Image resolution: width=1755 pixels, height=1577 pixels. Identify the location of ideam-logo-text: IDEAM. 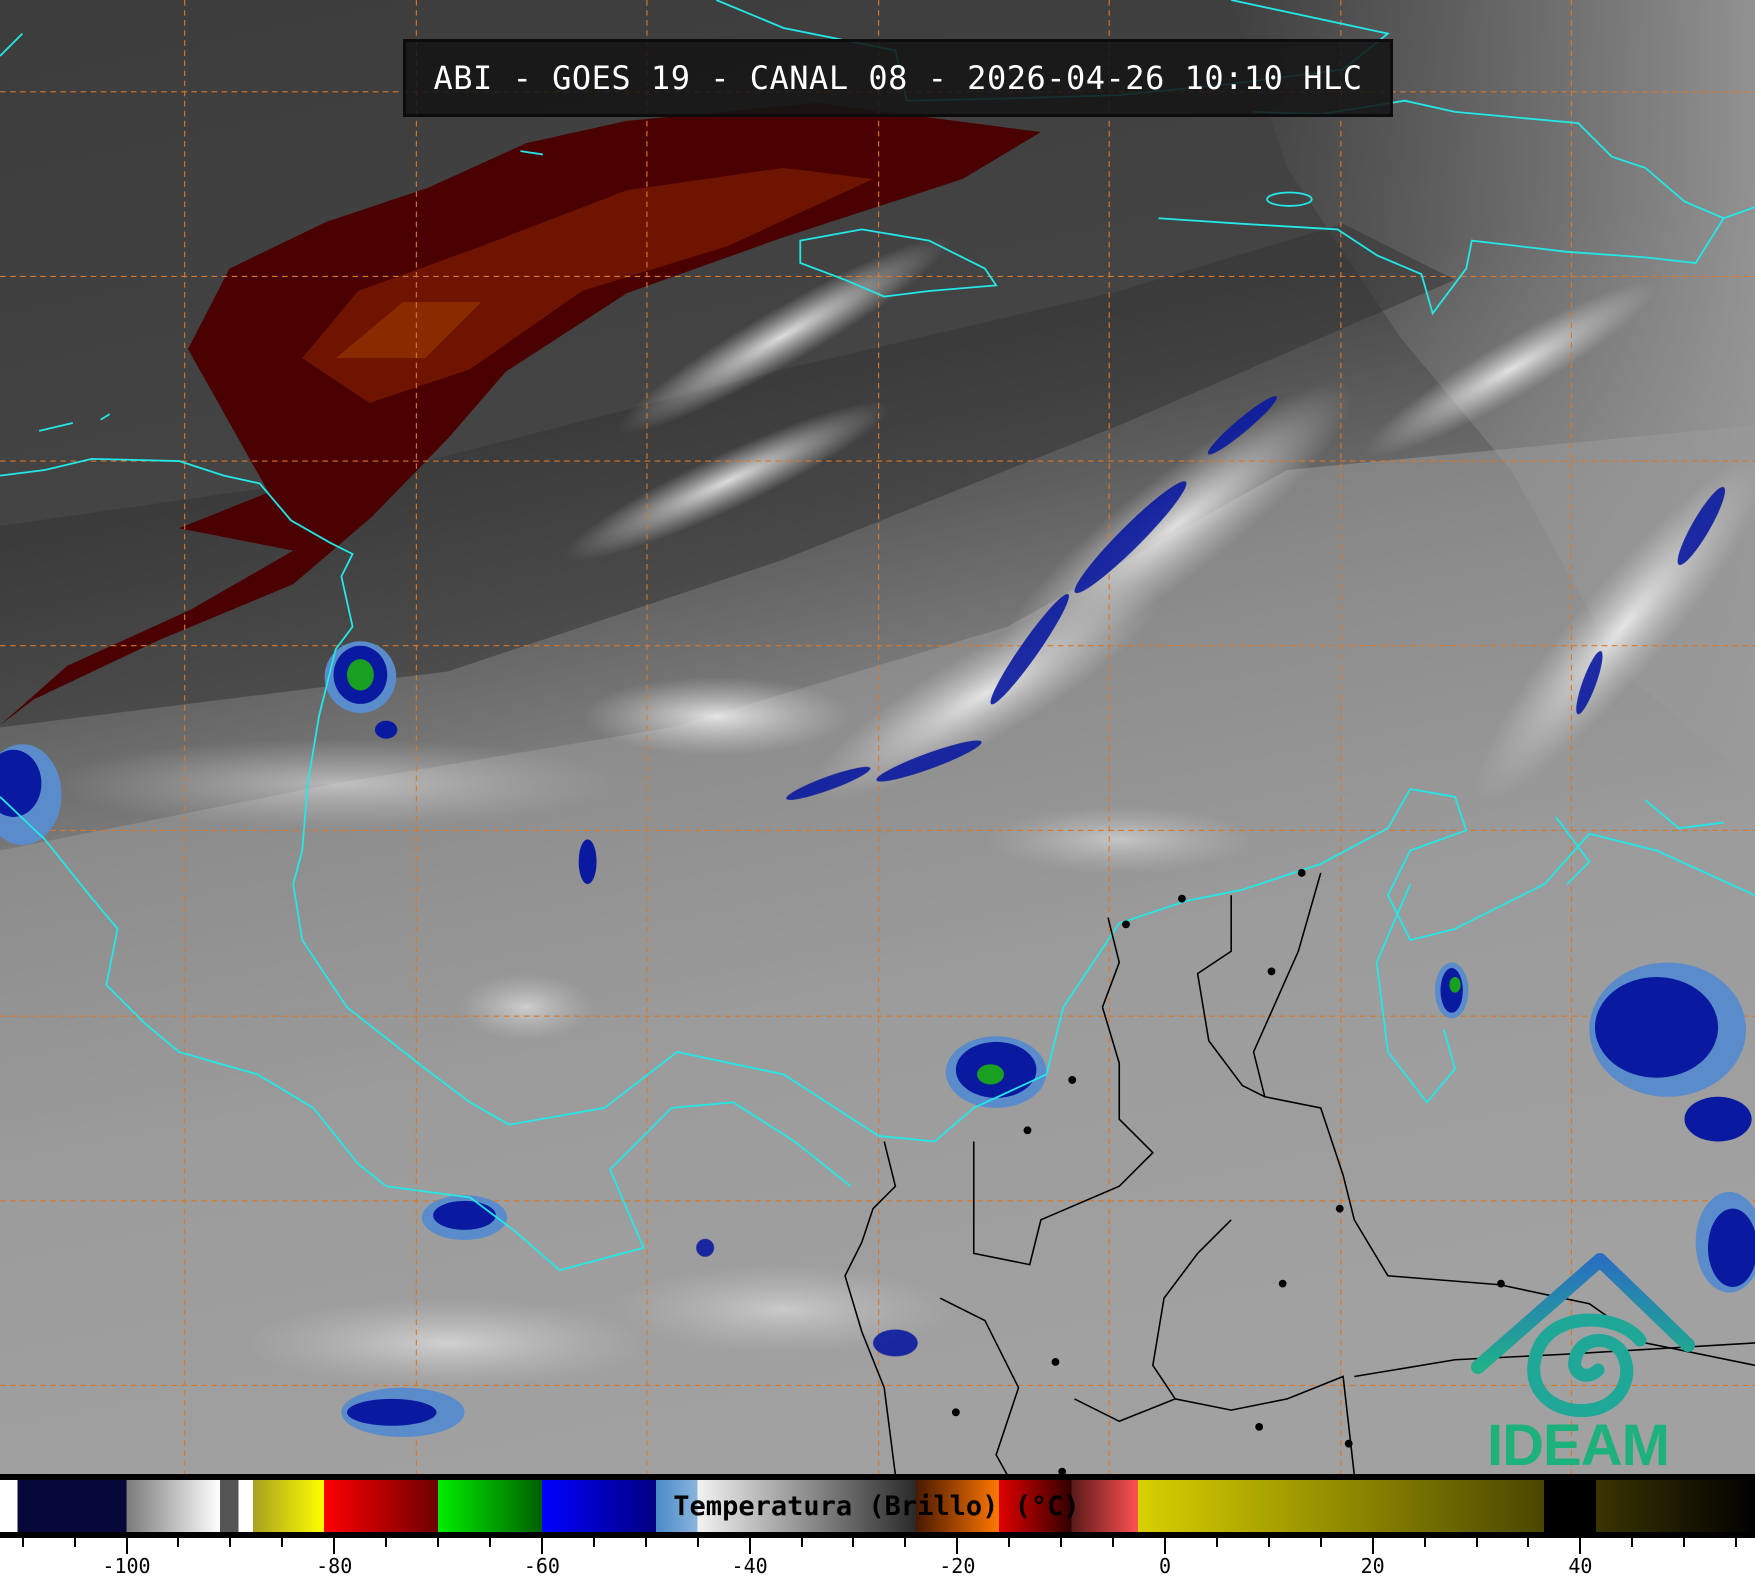
(1578, 1445).